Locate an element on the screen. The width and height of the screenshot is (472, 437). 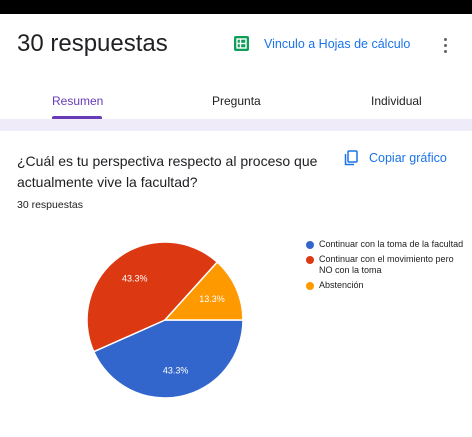
section-divider is located at coordinates (236, 125).